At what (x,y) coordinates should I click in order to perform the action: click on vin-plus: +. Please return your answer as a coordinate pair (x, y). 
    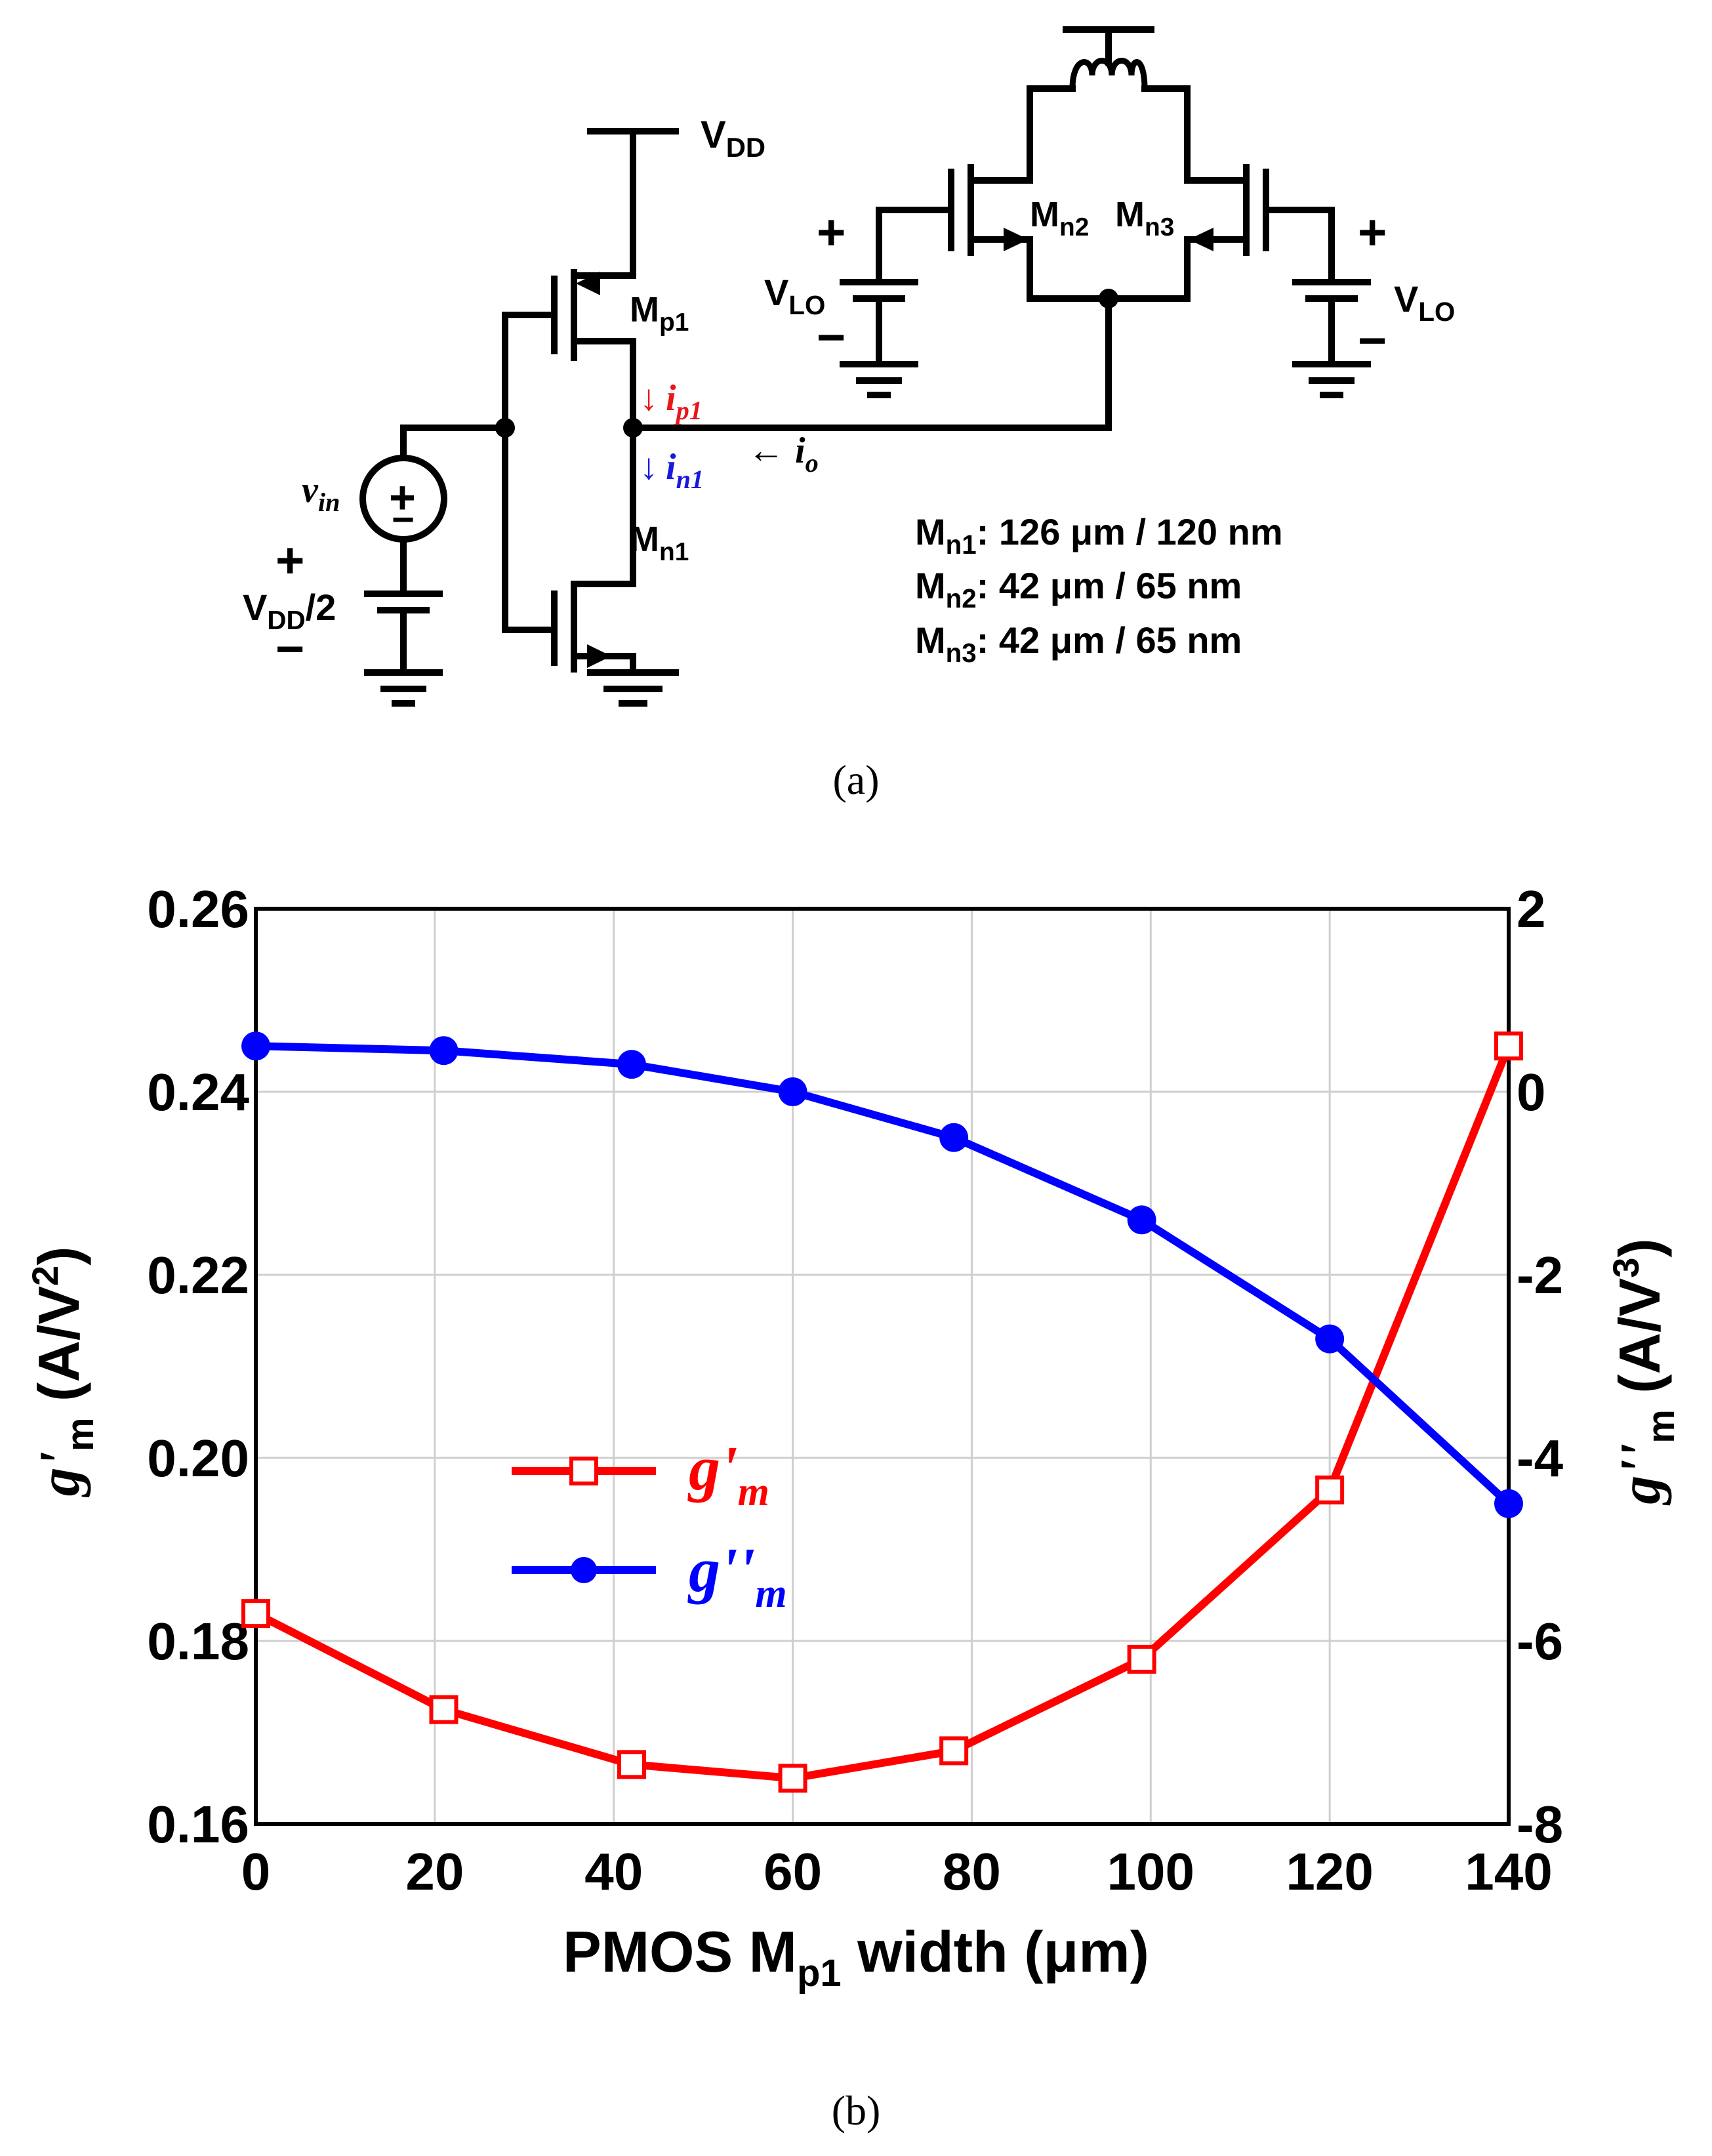
    Looking at the image, I should click on (402, 498).